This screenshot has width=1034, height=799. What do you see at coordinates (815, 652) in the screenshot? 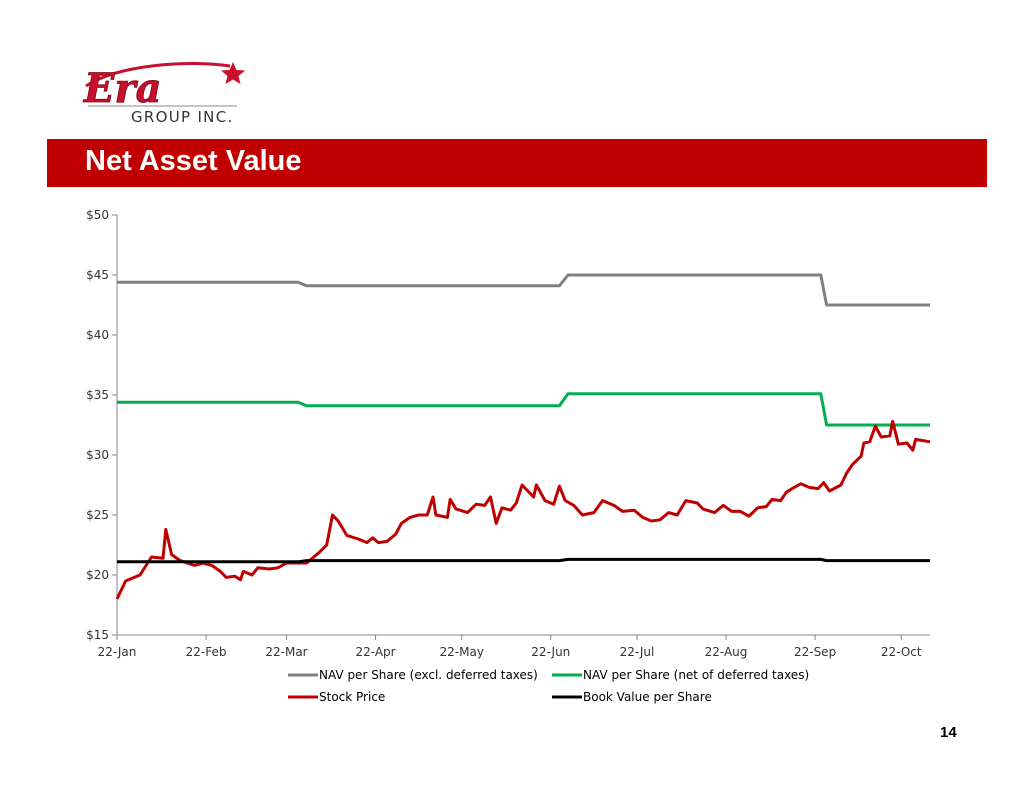
I see `x-tick-label: 22-Sep` at bounding box center [815, 652].